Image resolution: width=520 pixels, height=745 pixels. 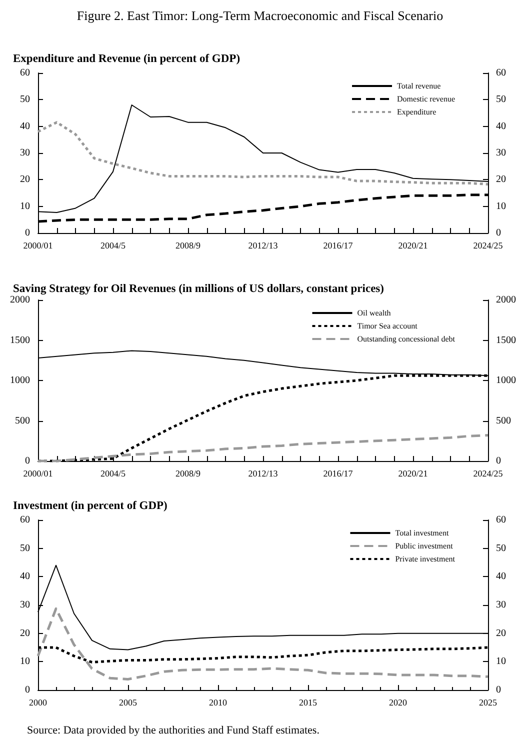 I want to click on chart-title: Figure 2. East Timor: Long-Term Macroeconomic and Fiscal Scenario, so click(x=260, y=15).